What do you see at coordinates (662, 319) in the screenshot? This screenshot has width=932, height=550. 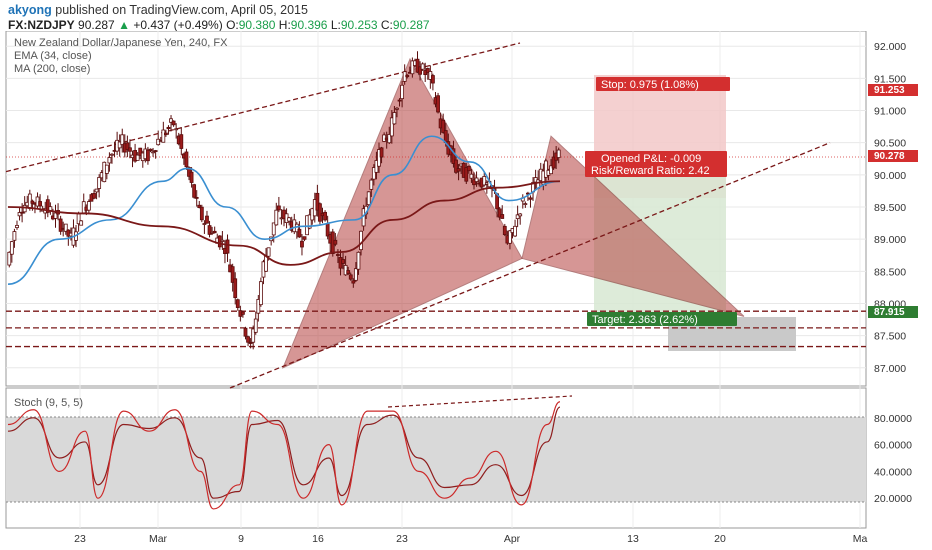 I see `target-label-box: Target: 2.363 (2.62%)` at bounding box center [662, 319].